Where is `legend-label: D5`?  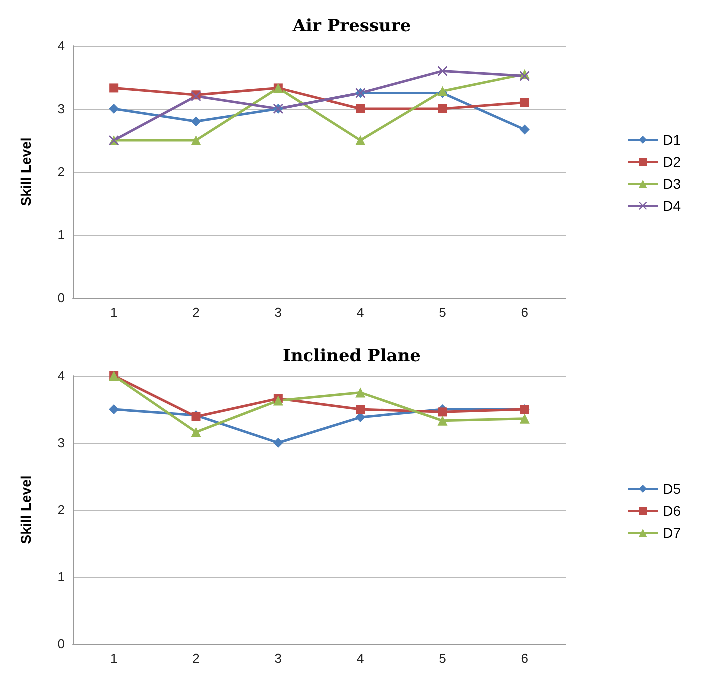 legend-label: D5 is located at coordinates (672, 489).